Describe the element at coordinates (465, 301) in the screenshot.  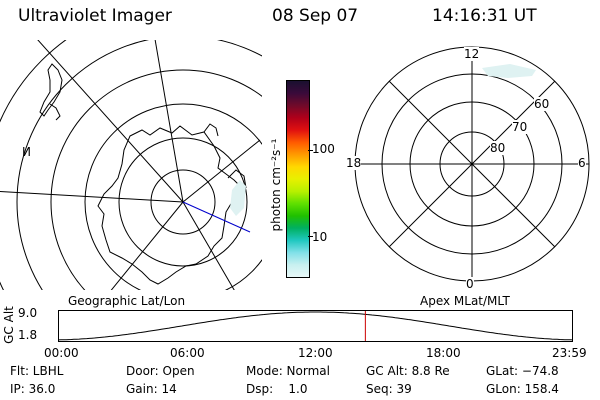
I see `magnetic-label: Apex MLat/MLT` at that location.